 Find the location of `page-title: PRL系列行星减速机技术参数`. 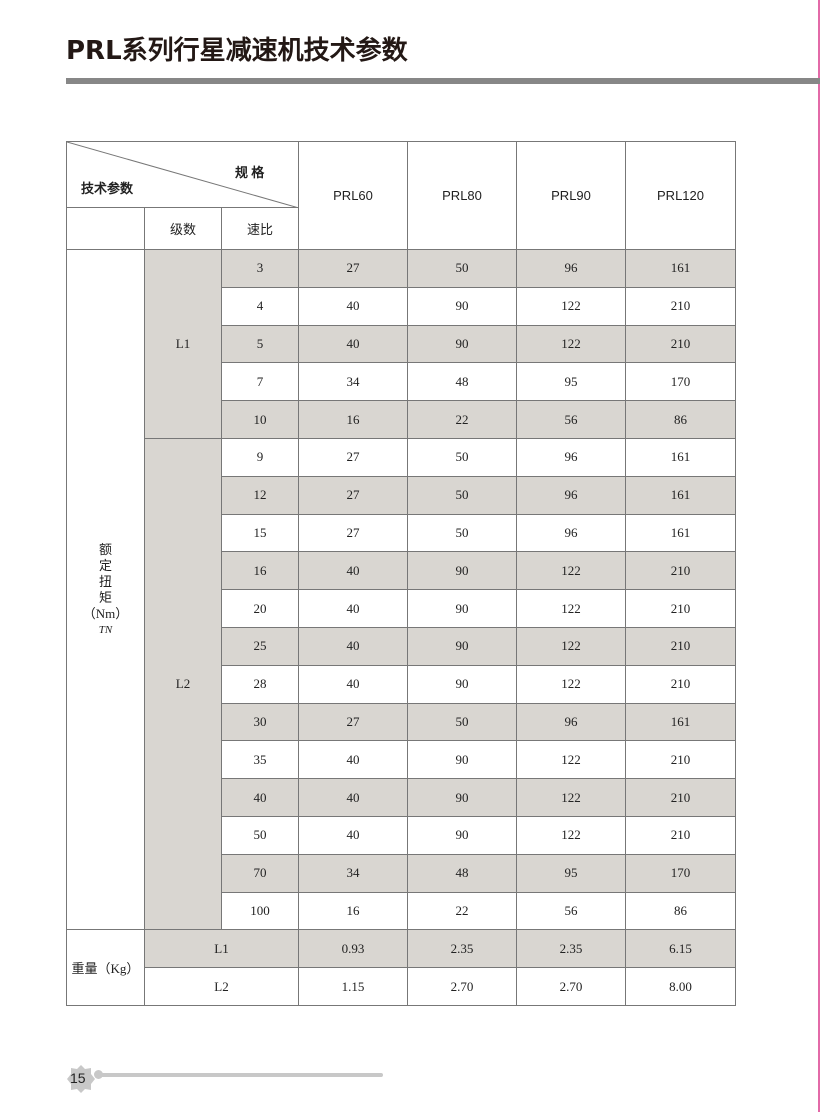

page-title: PRL系列行星减速机技术参数 is located at coordinates (237, 51).